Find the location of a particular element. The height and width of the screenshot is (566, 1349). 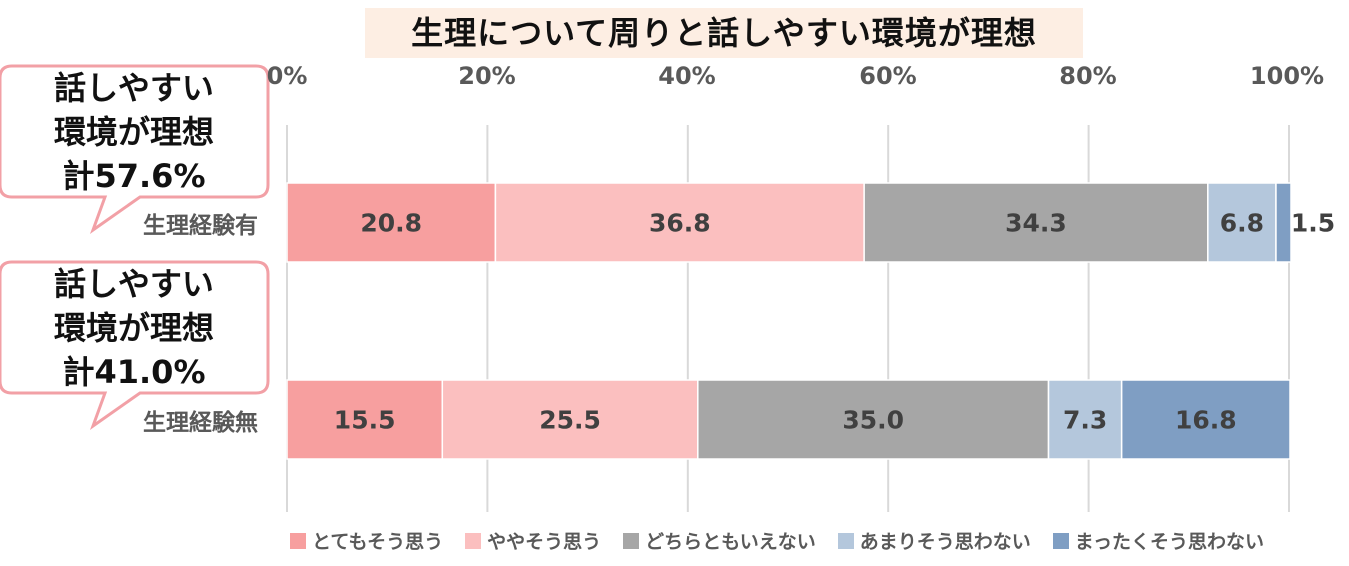

category-label: 生理経験無 is located at coordinates (200, 423).